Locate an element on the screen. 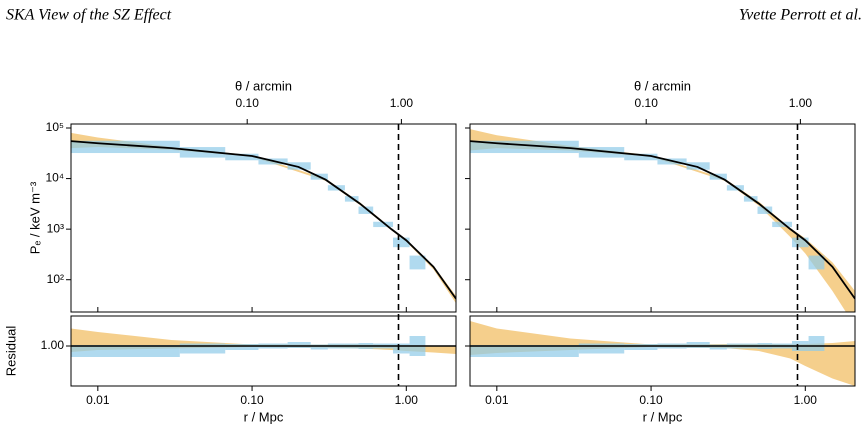 The height and width of the screenshot is (426, 868). y-tick-label: 10³ is located at coordinates (55, 228).